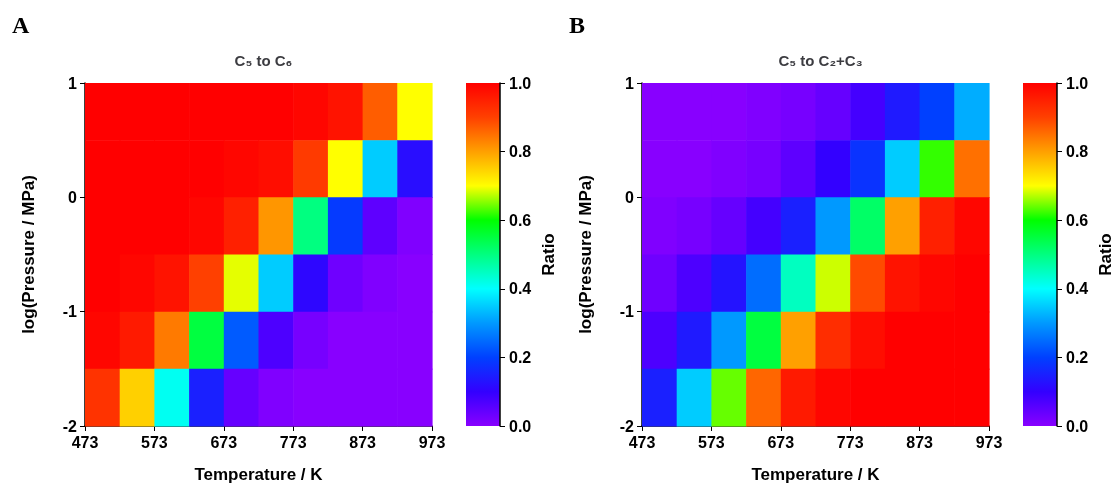  I want to click on text: A, so click(21, 25).